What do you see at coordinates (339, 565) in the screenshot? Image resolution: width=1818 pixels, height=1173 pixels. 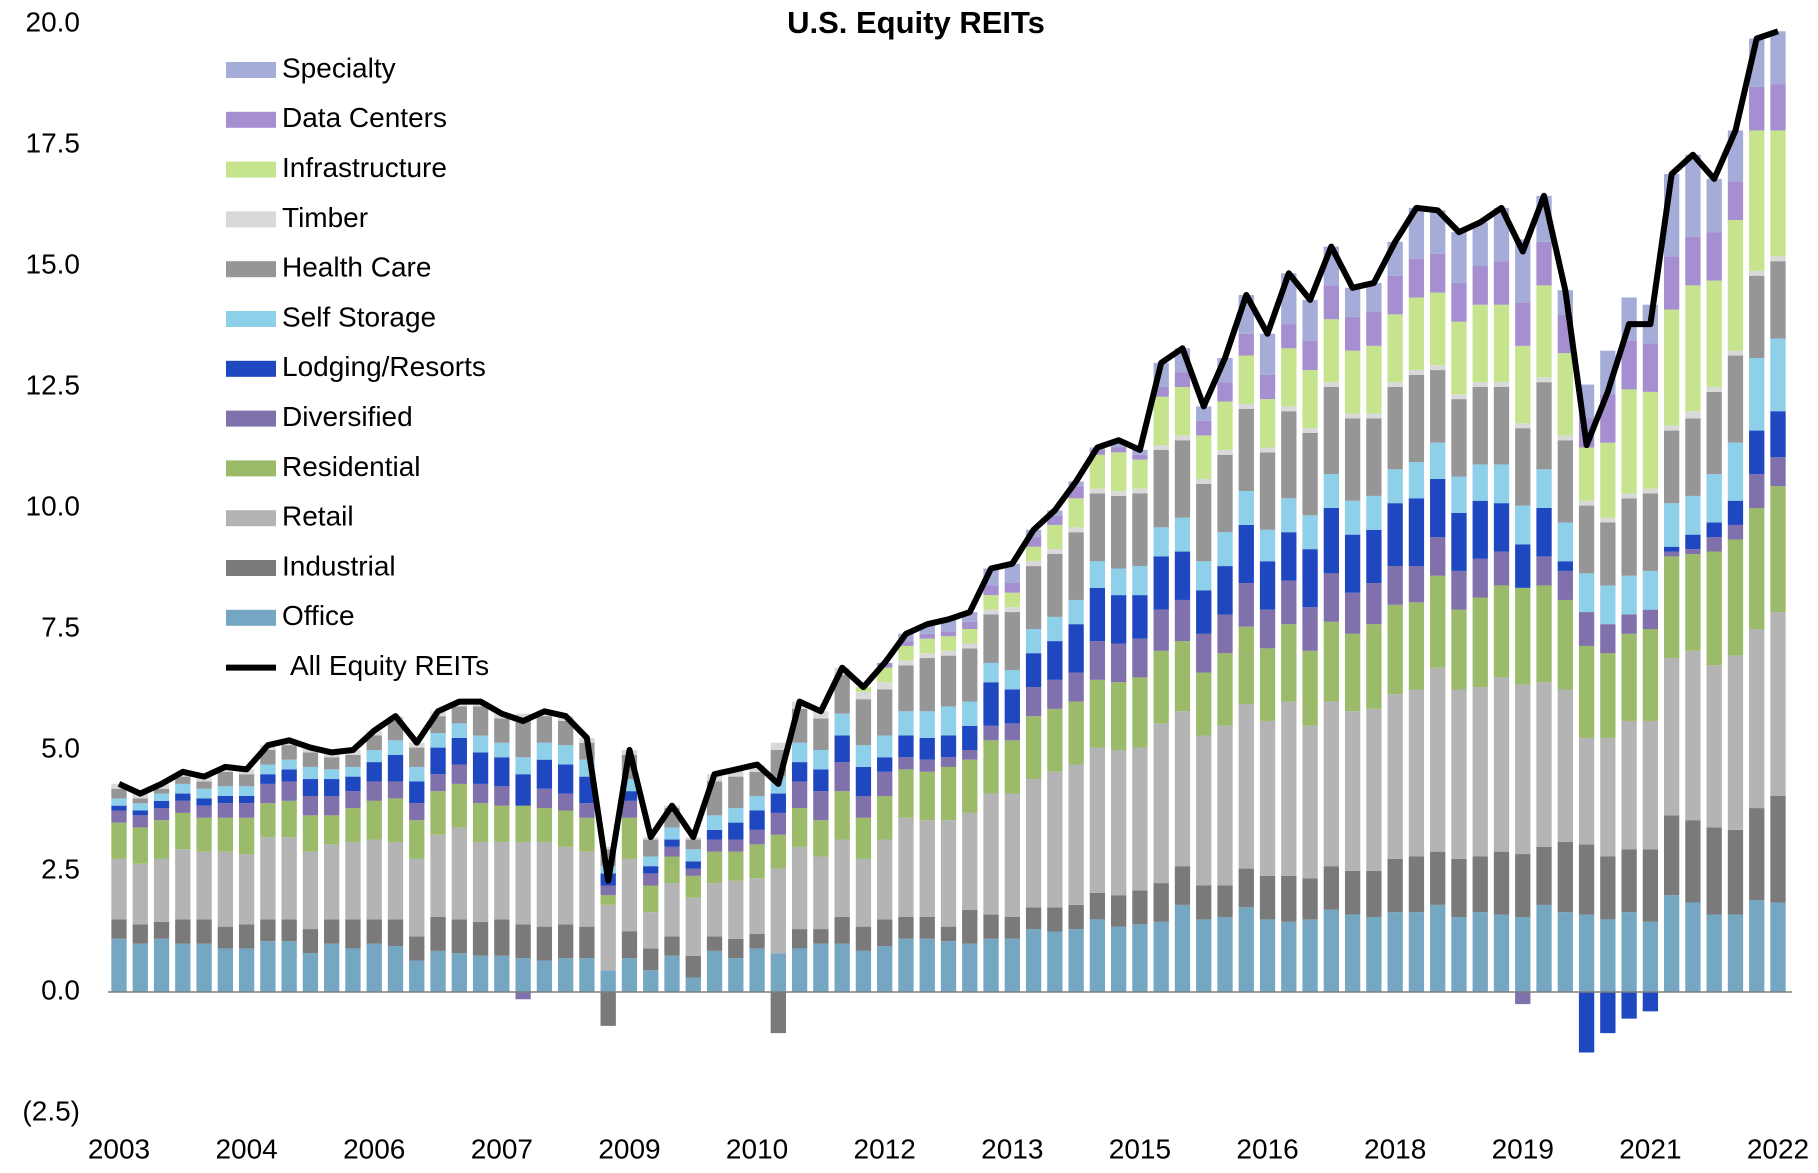 I see `legend-label: Industrial` at bounding box center [339, 565].